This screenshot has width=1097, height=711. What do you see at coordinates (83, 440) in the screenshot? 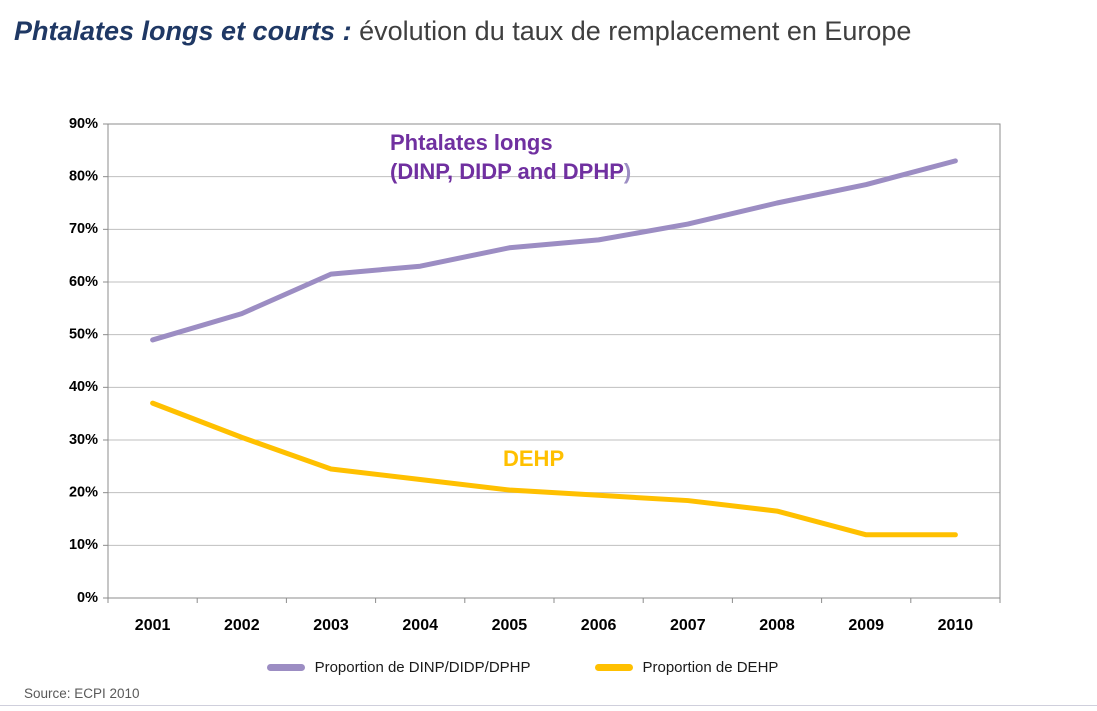
I see `svg-text: 30%` at bounding box center [83, 440].